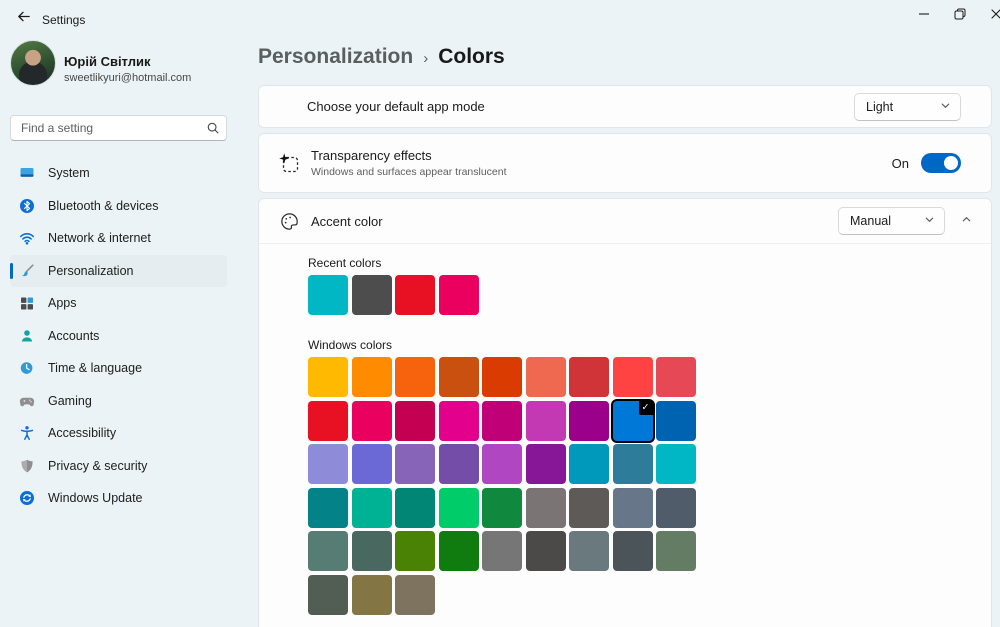 Image resolution: width=1000 pixels, height=627 pixels. What do you see at coordinates (118, 336) in the screenshot?
I see `sidebar-item-accounts: Accounts` at bounding box center [118, 336].